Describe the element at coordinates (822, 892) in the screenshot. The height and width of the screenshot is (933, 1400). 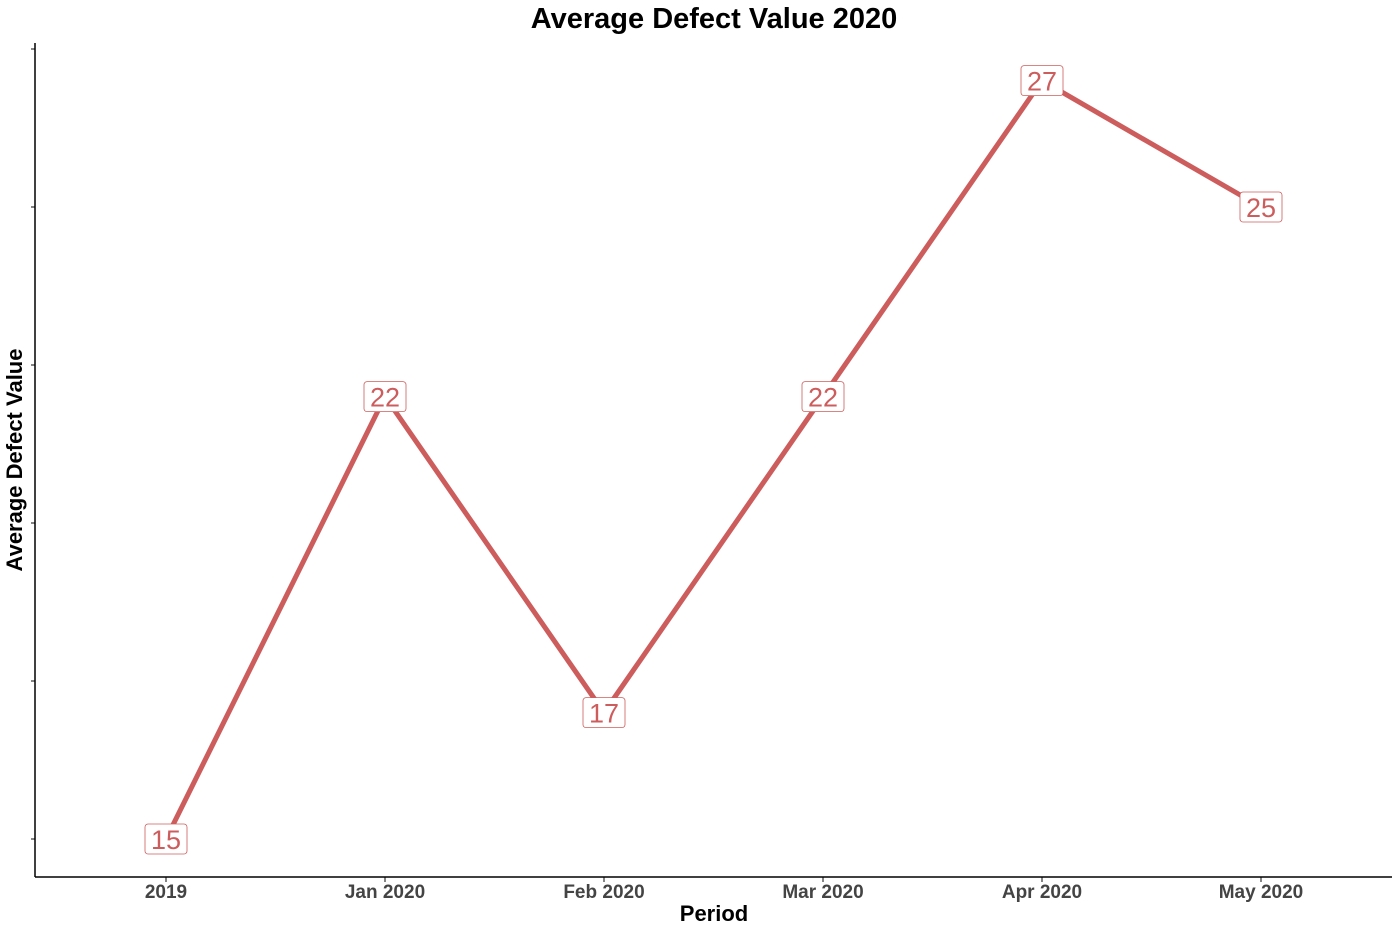
I see `x-tick-label: Mar 2020` at that location.